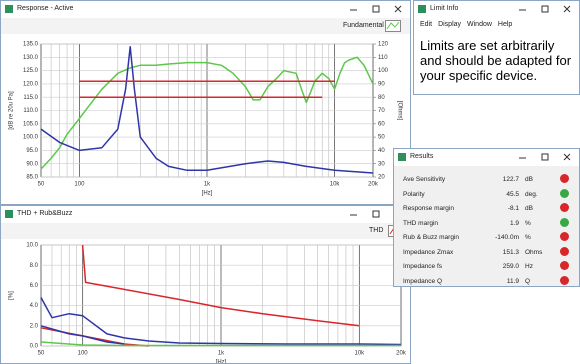 This screenshot has height=364, width=580. I want to click on result-value: 1.9, so click(514, 223).